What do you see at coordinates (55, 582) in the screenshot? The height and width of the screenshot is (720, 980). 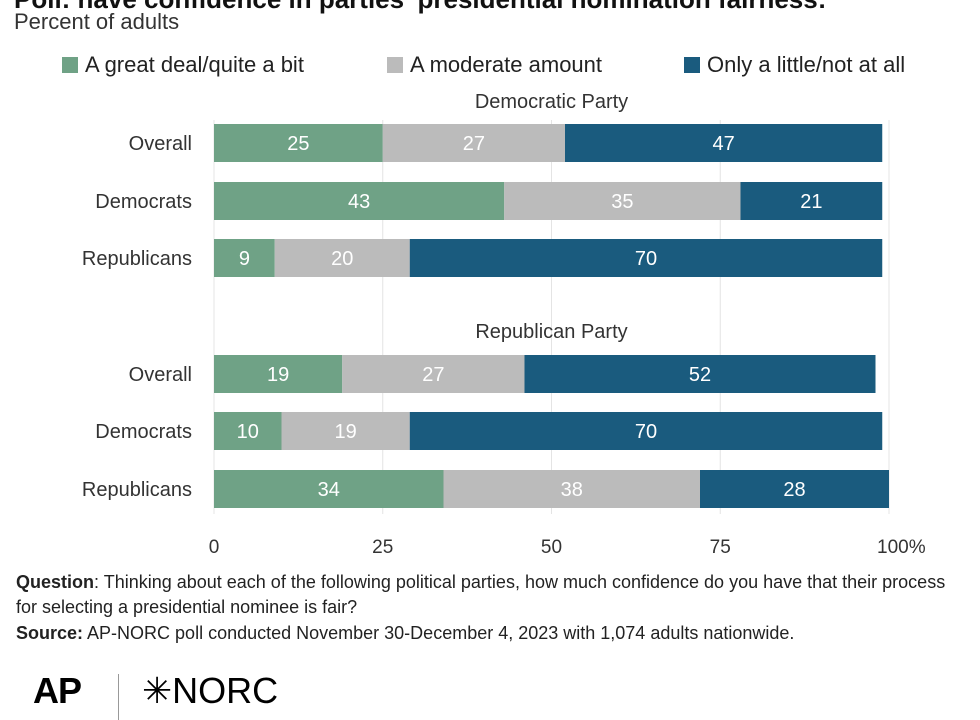 I see `question-label: Question` at bounding box center [55, 582].